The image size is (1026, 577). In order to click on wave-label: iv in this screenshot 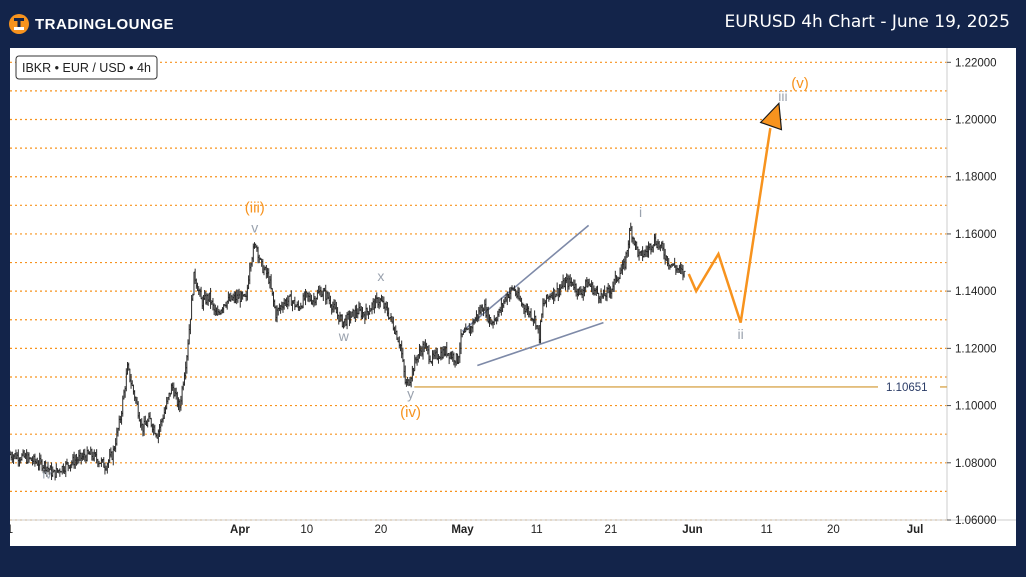, I will do `click(47, 474)`.